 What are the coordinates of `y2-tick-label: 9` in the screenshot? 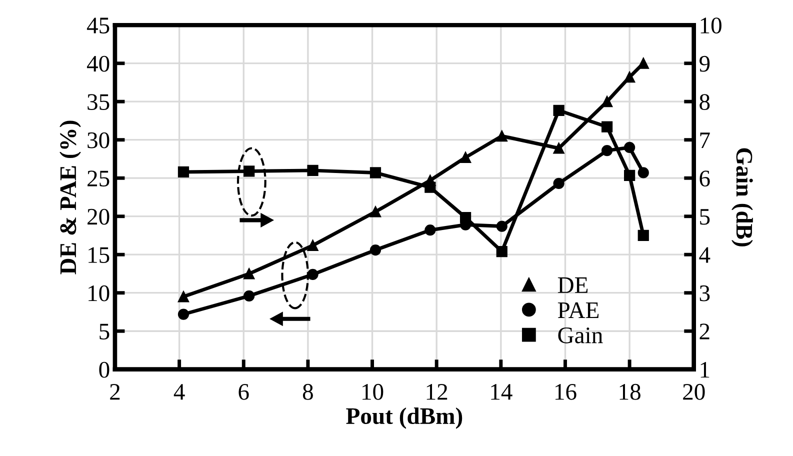 It's located at (704, 64).